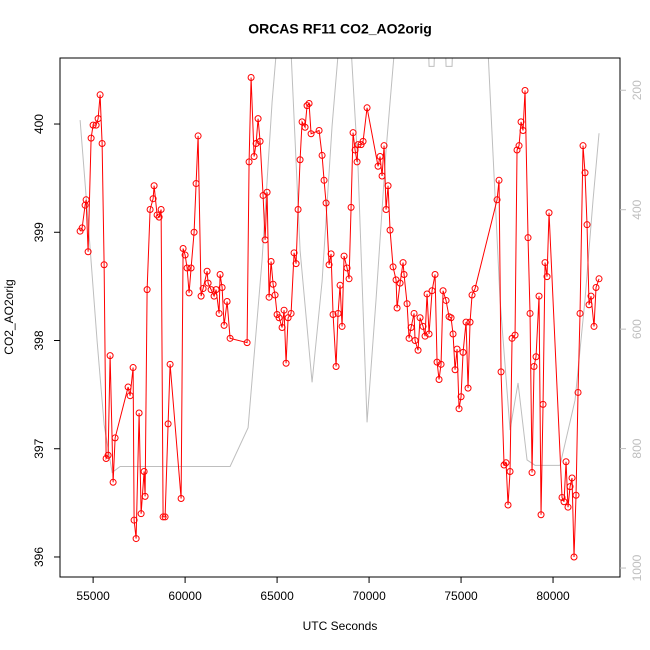 Image resolution: width=650 pixels, height=650 pixels. I want to click on y2-tick-label: 600, so click(637, 329).